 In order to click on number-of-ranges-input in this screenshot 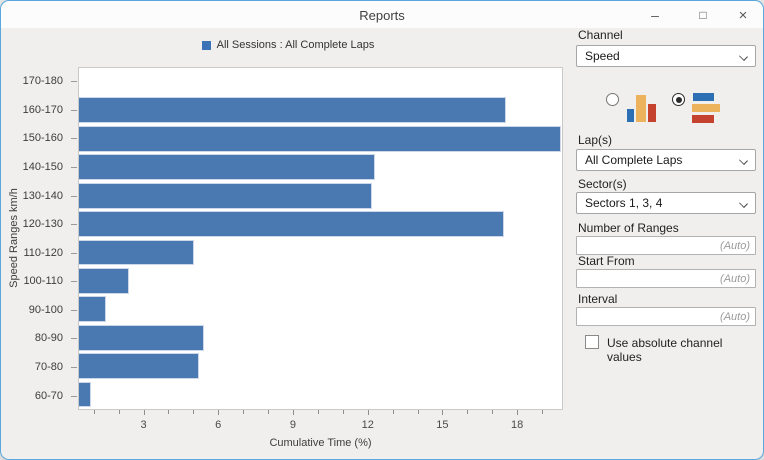, I will do `click(666, 245)`.